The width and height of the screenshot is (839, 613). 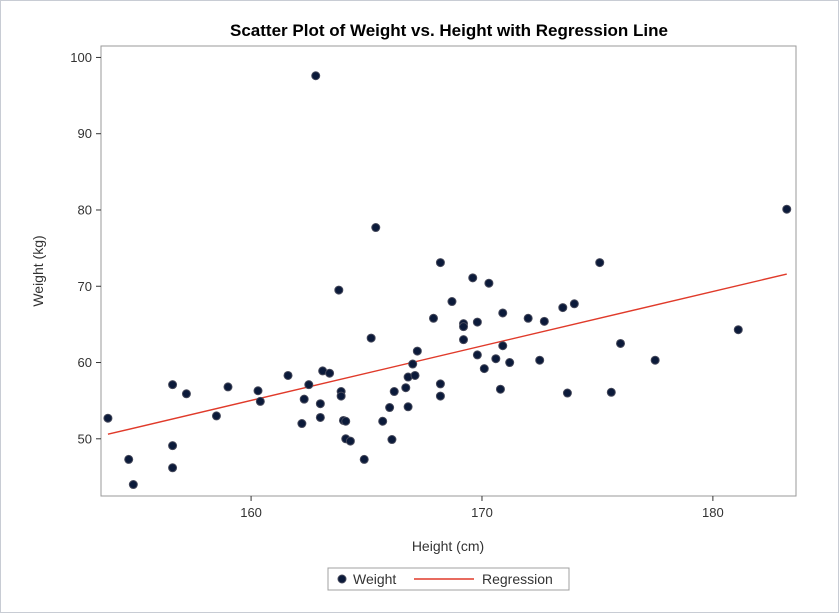 I want to click on y-tick-label: 50, so click(x=85, y=438).